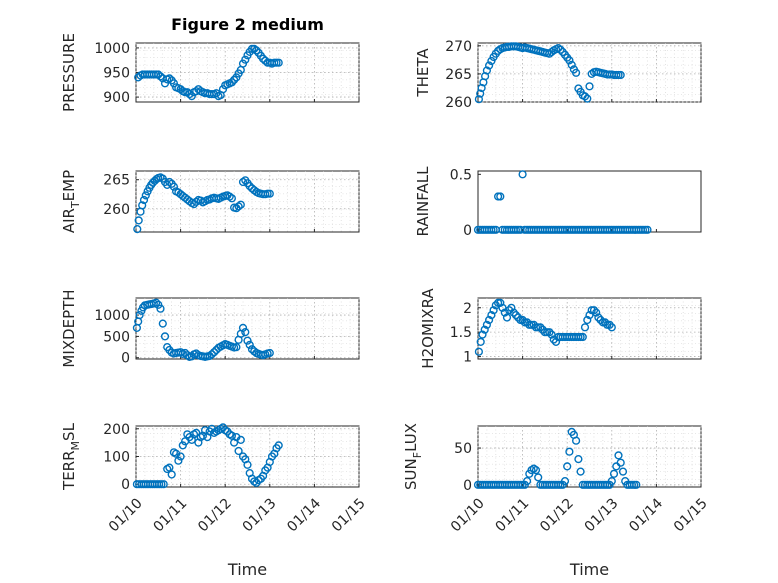  Describe the element at coordinates (116, 74) in the screenshot. I see `y-tick-label: 950` at that location.